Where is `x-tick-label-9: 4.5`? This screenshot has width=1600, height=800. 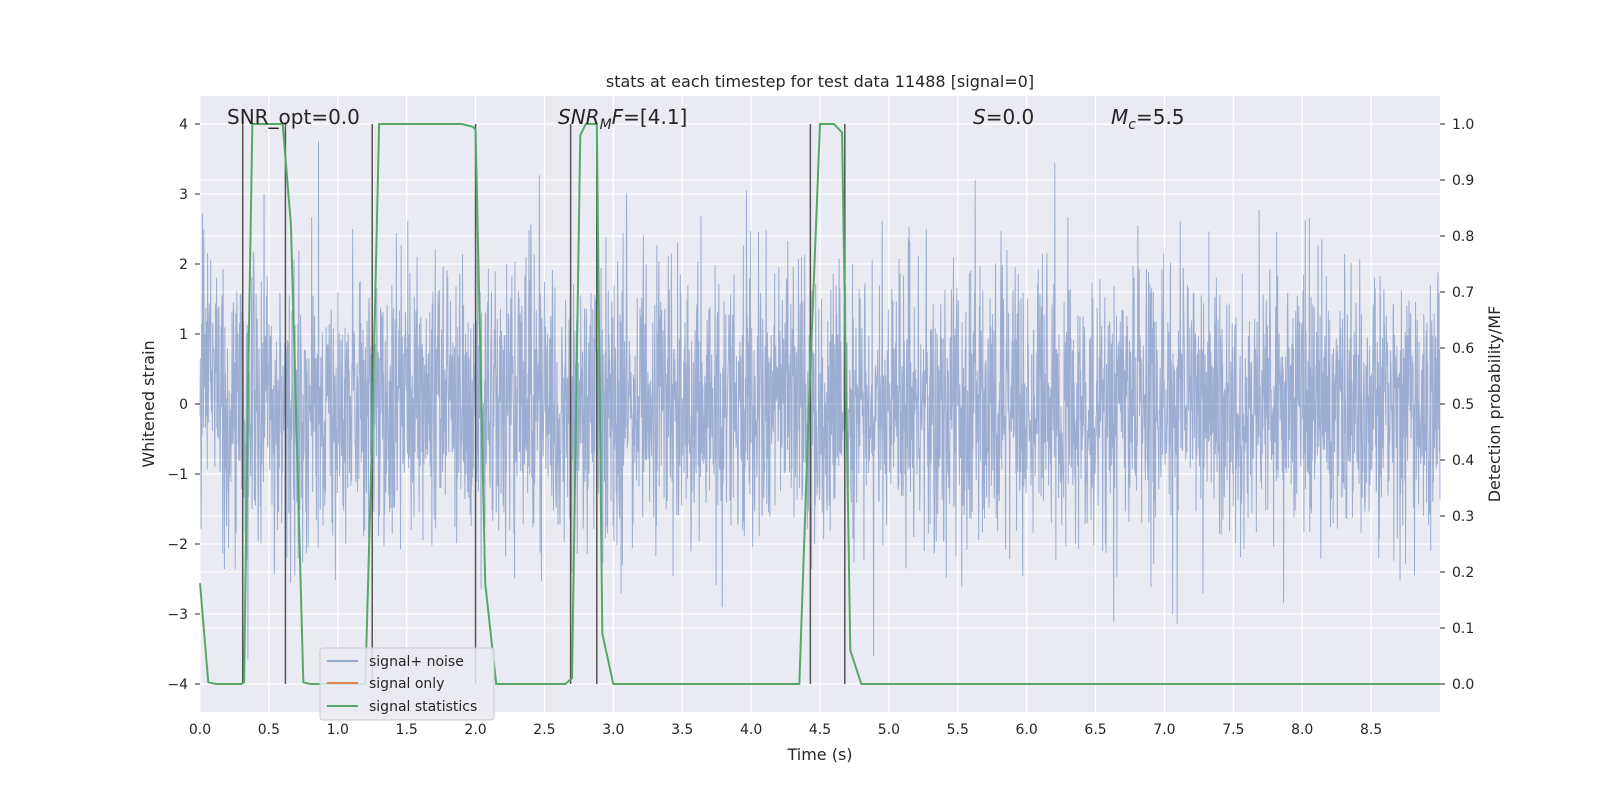 x-tick-label-9: 4.5 is located at coordinates (820, 730).